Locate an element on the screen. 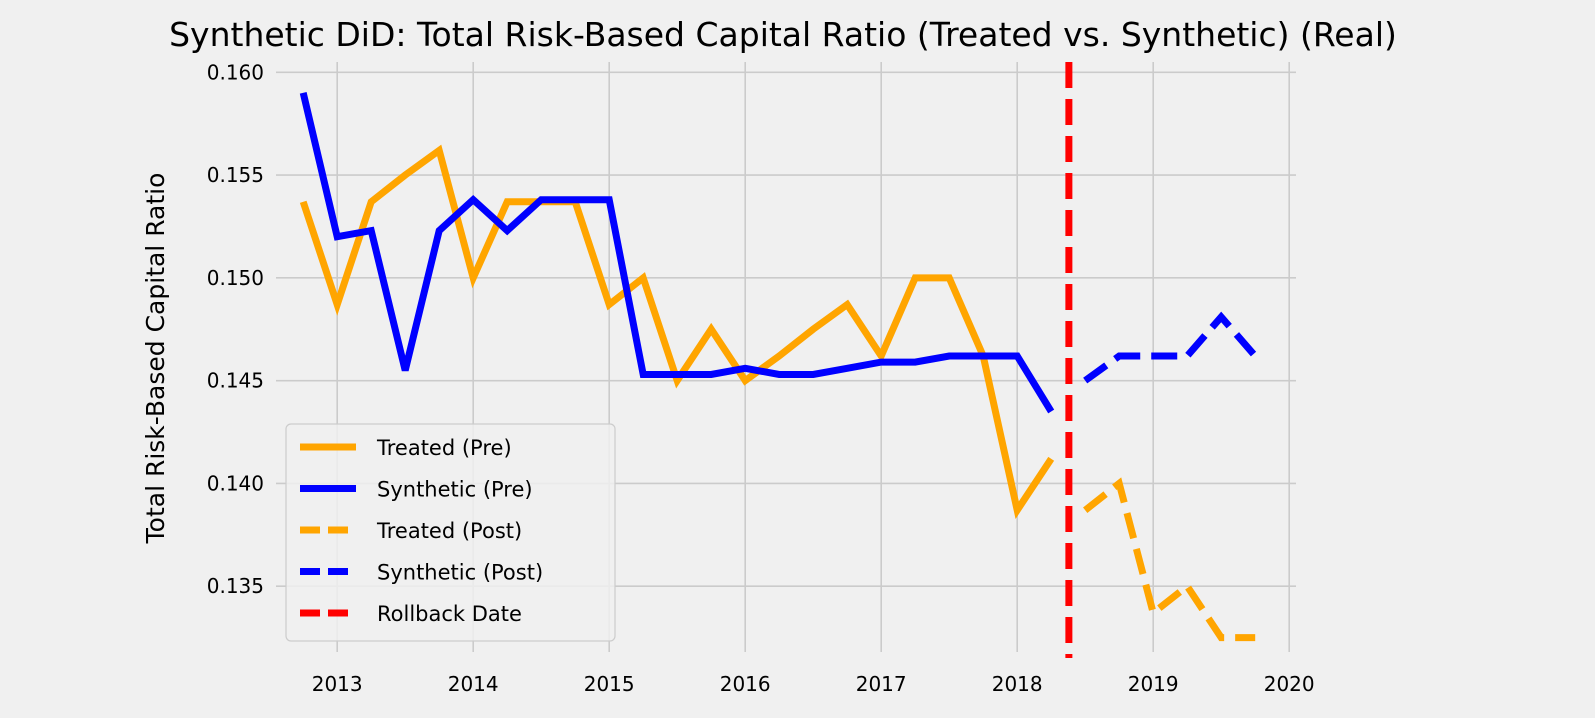 The height and width of the screenshot is (718, 1595). series-line-synthetic-post is located at coordinates (1170, 347).